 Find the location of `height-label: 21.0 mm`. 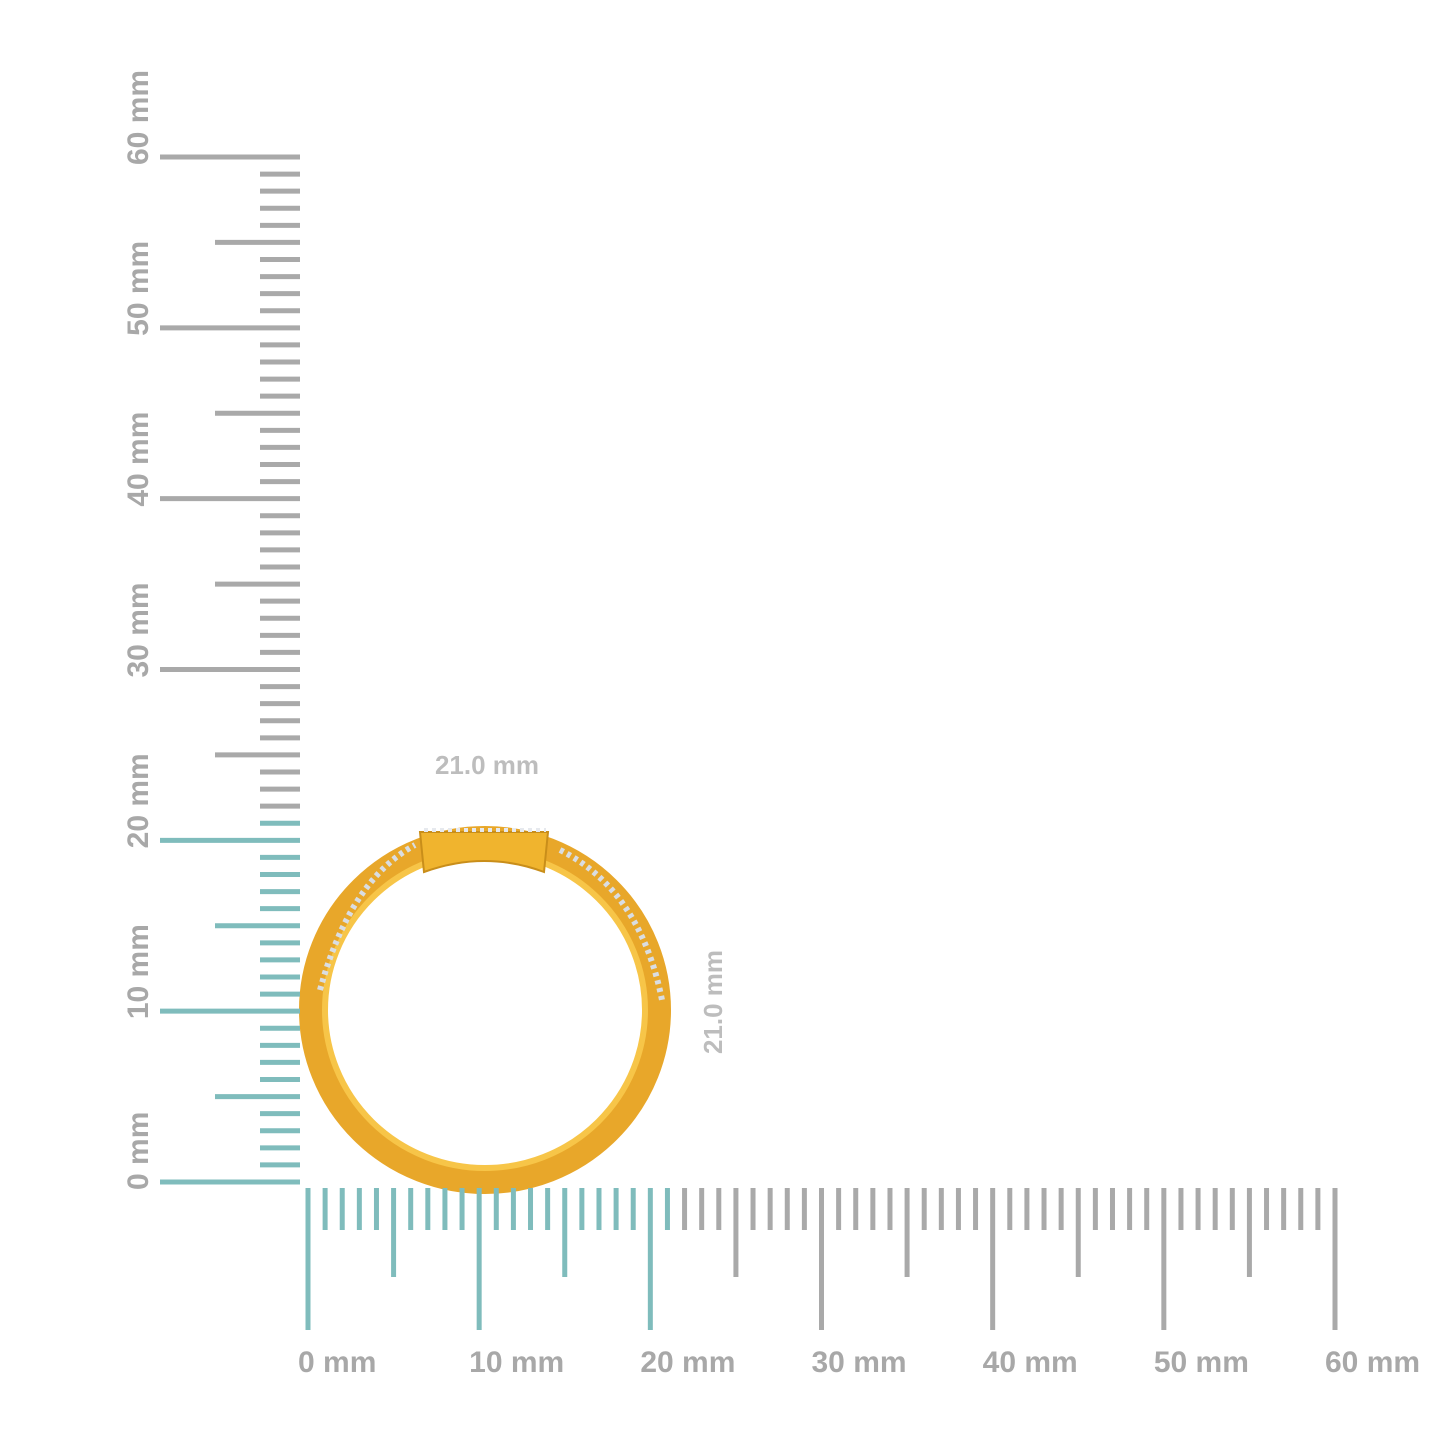

height-label: 21.0 mm is located at coordinates (713, 1002).